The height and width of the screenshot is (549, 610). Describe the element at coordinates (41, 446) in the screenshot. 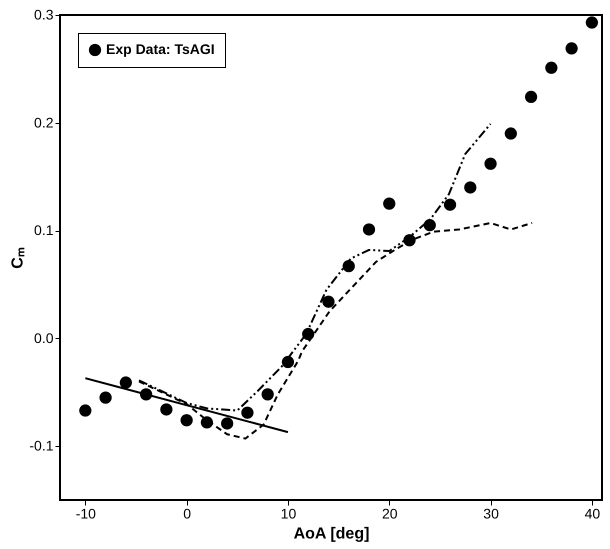

I see `y-tick-label: -0.1` at that location.